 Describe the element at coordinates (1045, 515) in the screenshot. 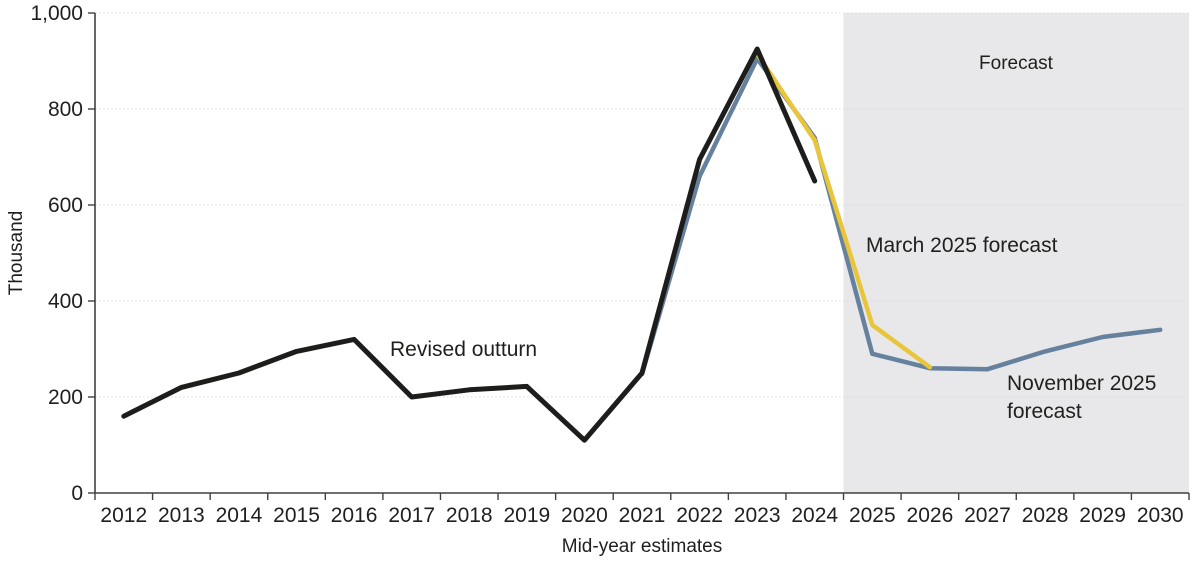

I see `x-tick-label: 2028` at that location.